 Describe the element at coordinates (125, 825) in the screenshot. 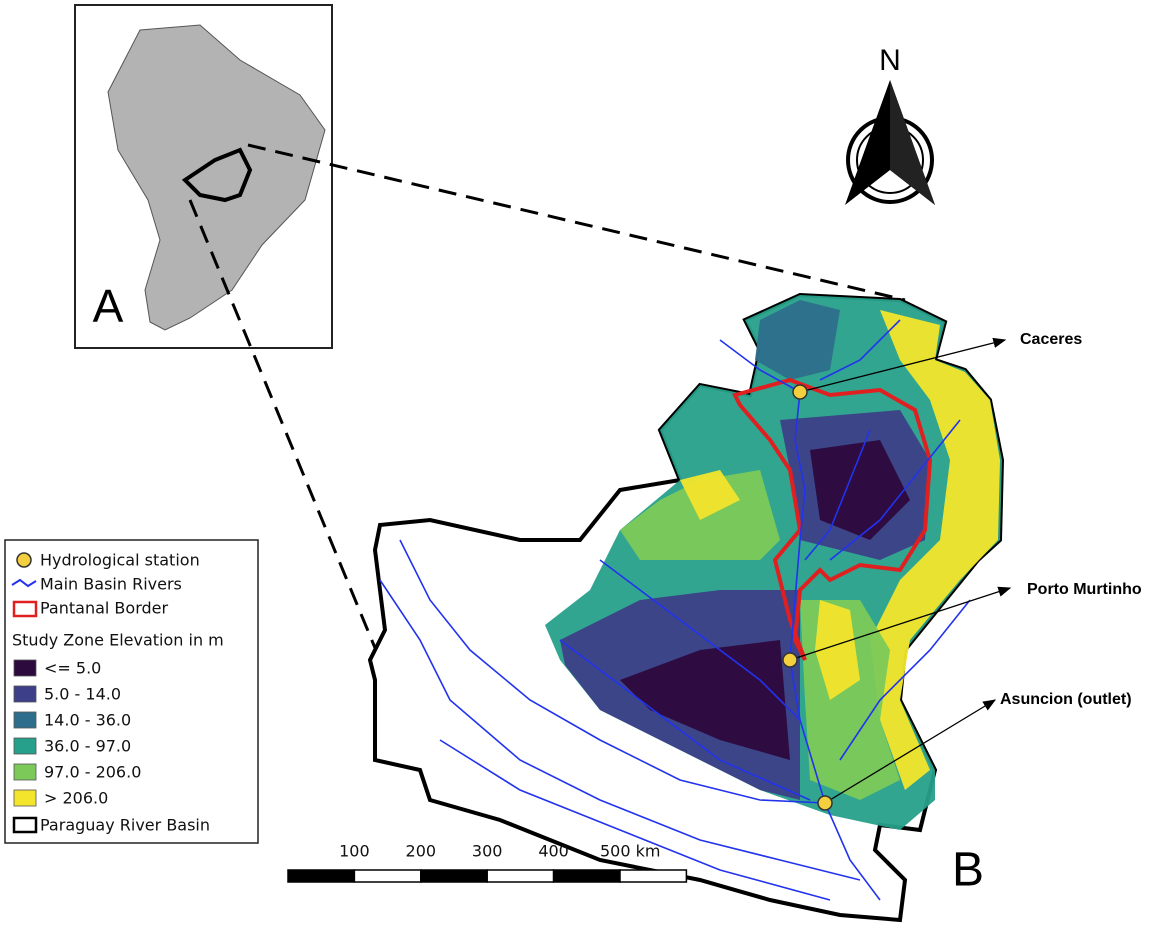

I see `legend-label: Paraguay River Basin` at that location.